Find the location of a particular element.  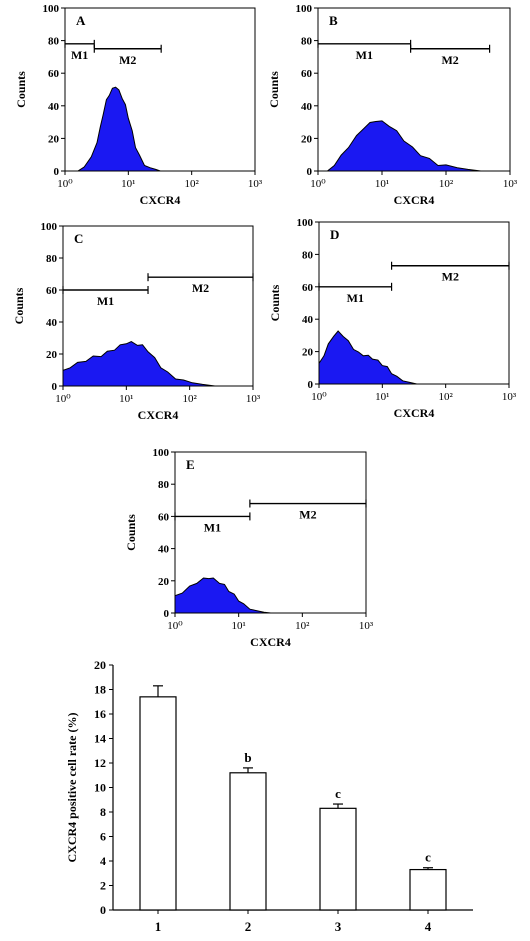

bar-y-tick-label: 14 is located at coordinates (100, 739).